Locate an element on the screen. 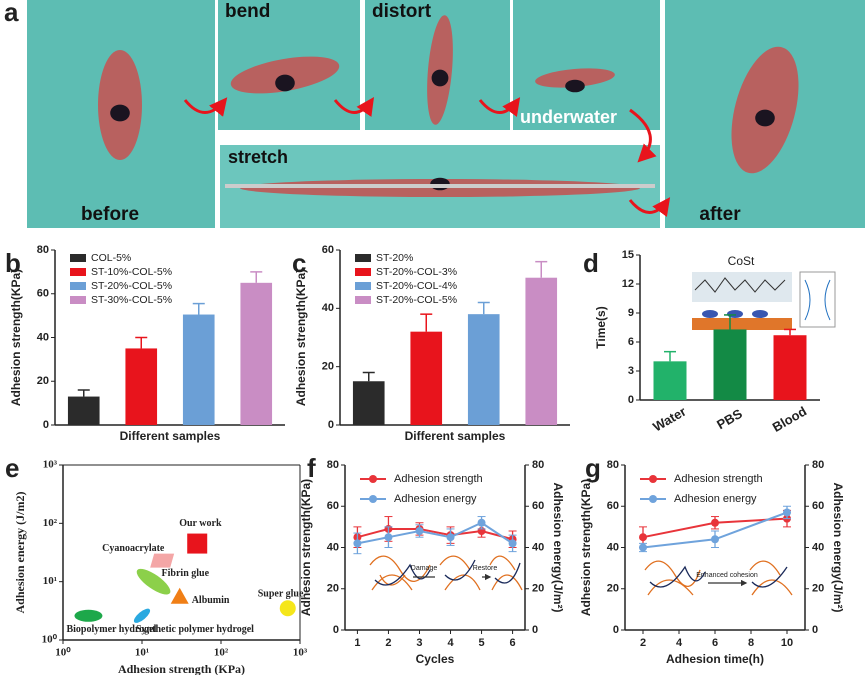 The height and width of the screenshot is (675, 865). y2-tick-label: 0 is located at coordinates (815, 630).